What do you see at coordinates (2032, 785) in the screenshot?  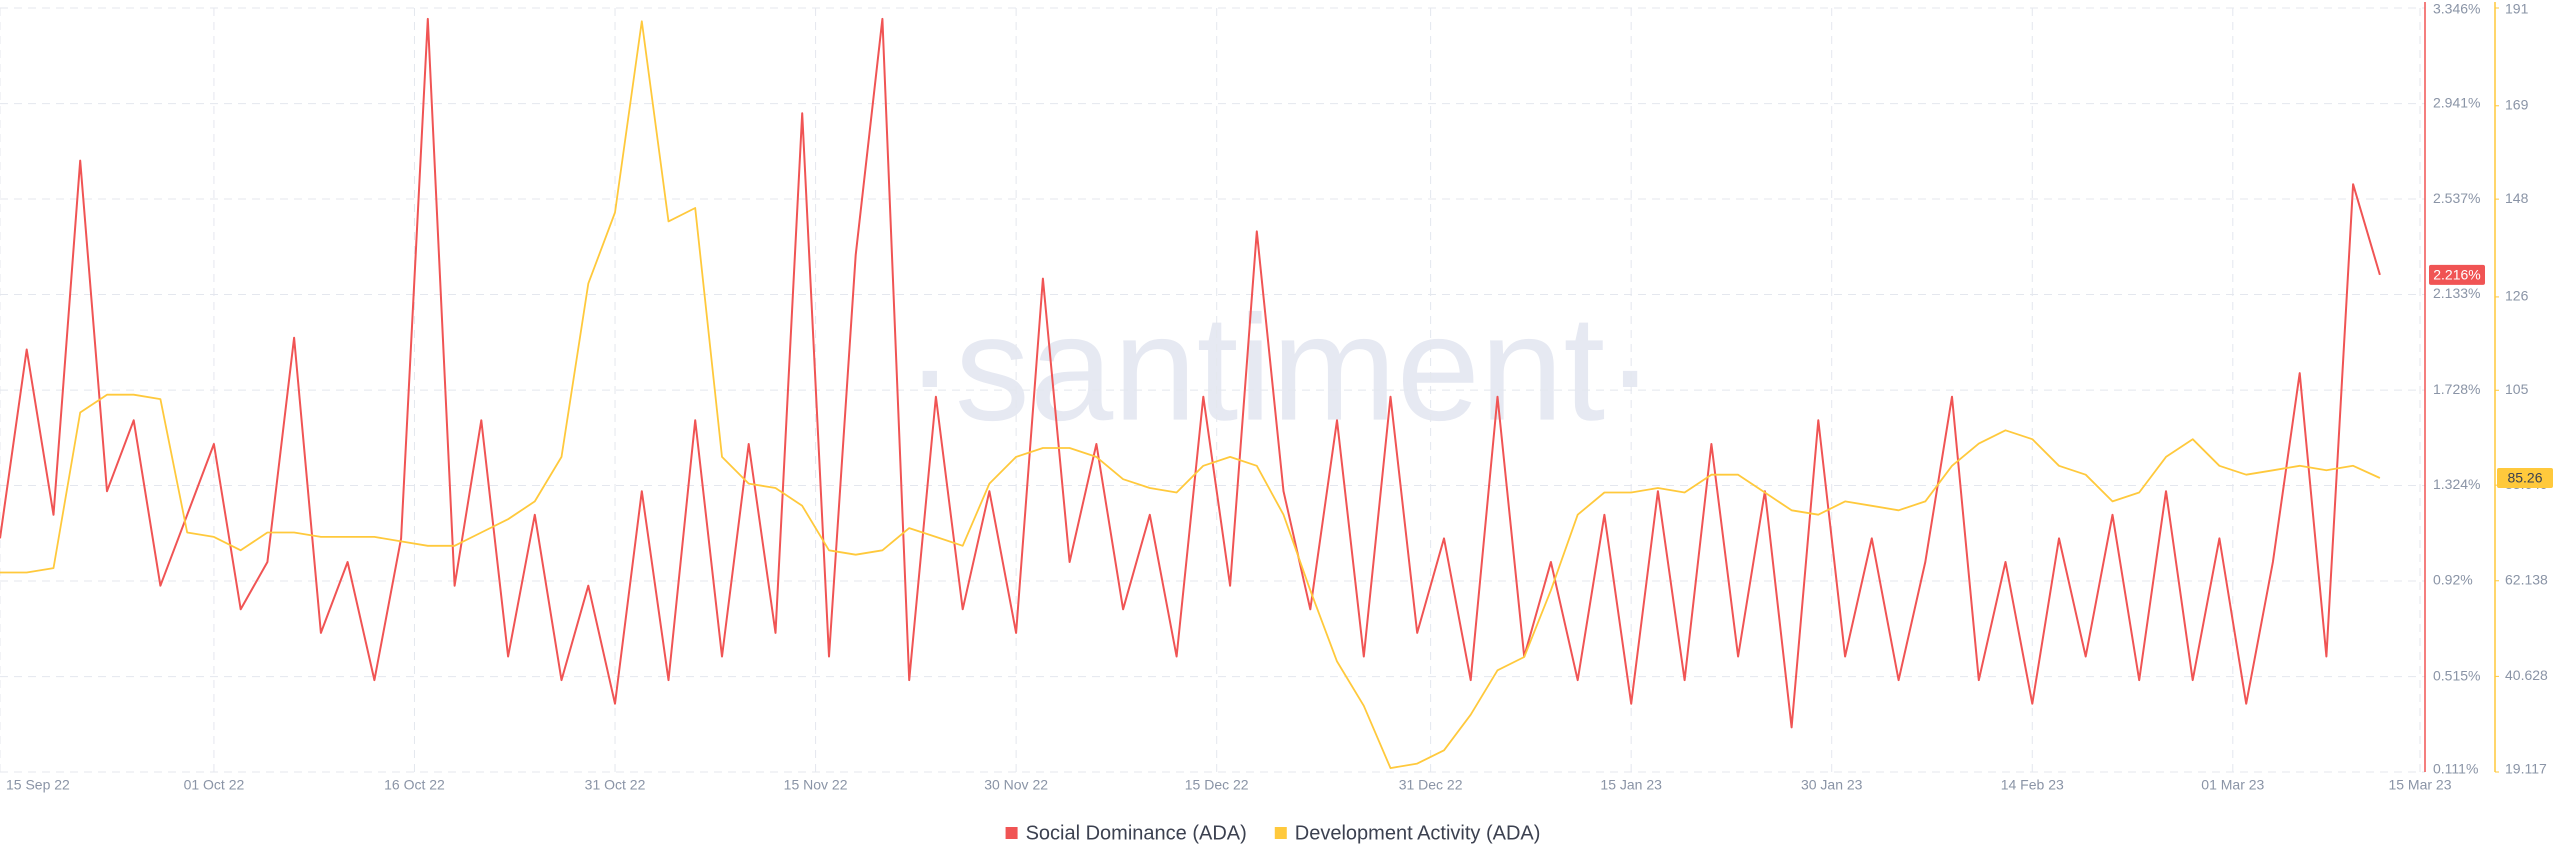 I see `x-tick-label: 14 Feb 23` at bounding box center [2032, 785].